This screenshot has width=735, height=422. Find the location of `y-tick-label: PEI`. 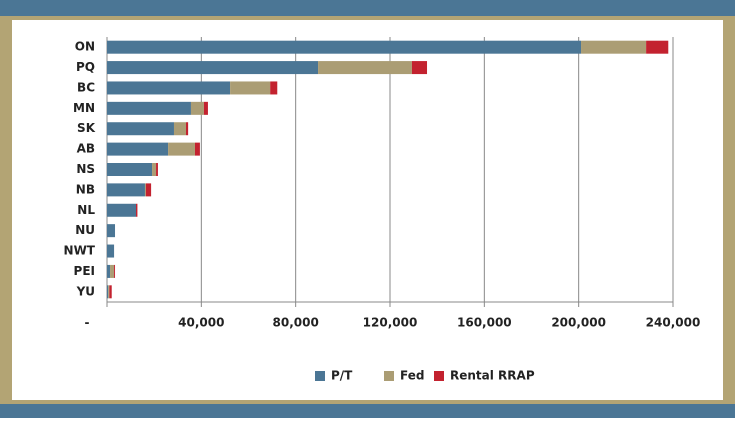

y-tick-label: PEI is located at coordinates (84, 271).